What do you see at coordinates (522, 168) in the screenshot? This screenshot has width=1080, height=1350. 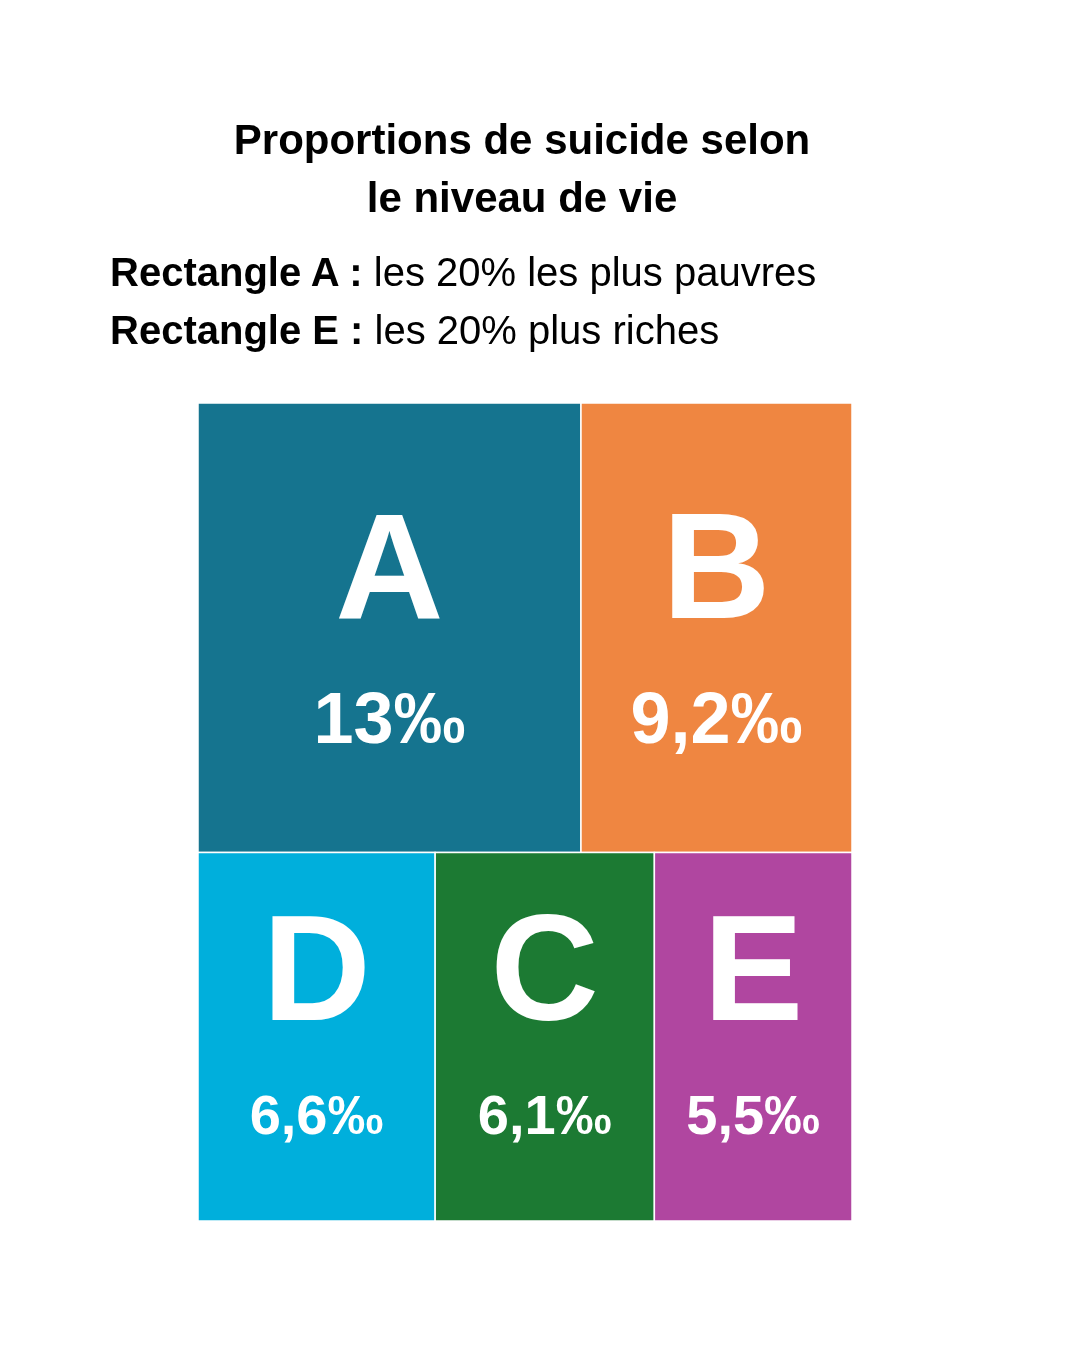 I see `text: Proportions de suicide selon le niveau de vie` at bounding box center [522, 168].